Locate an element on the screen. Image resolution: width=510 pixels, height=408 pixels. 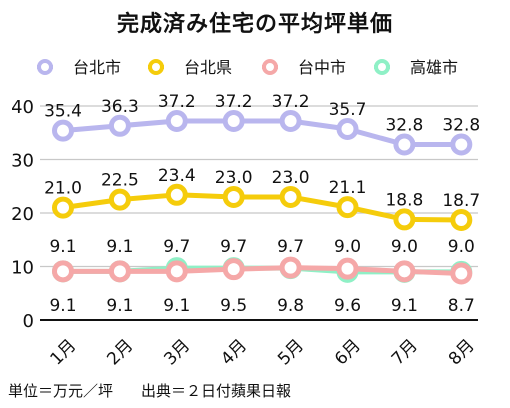
x-tick-label: 1月 is located at coordinates (64, 353).